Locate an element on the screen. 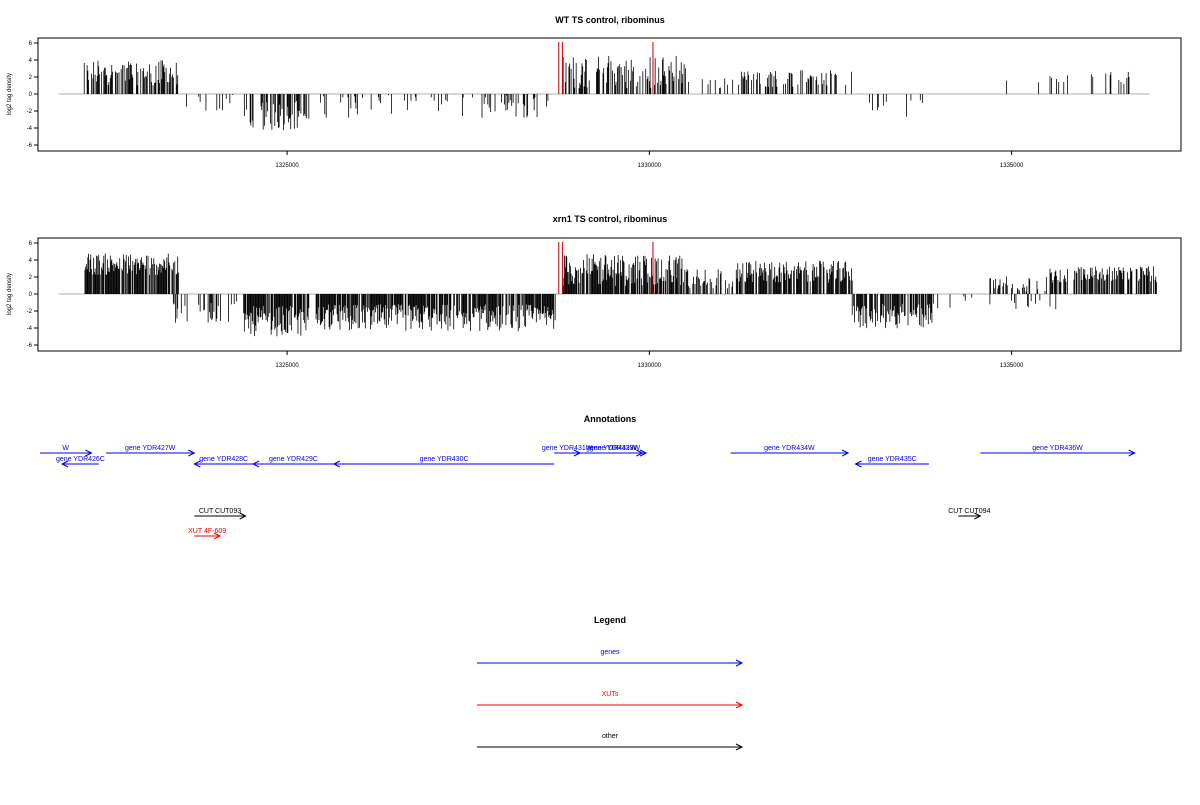 The width and height of the screenshot is (1200, 805). wt-y-axis: -6 -4 -2 0 2 4 6 is located at coordinates (32, 95).